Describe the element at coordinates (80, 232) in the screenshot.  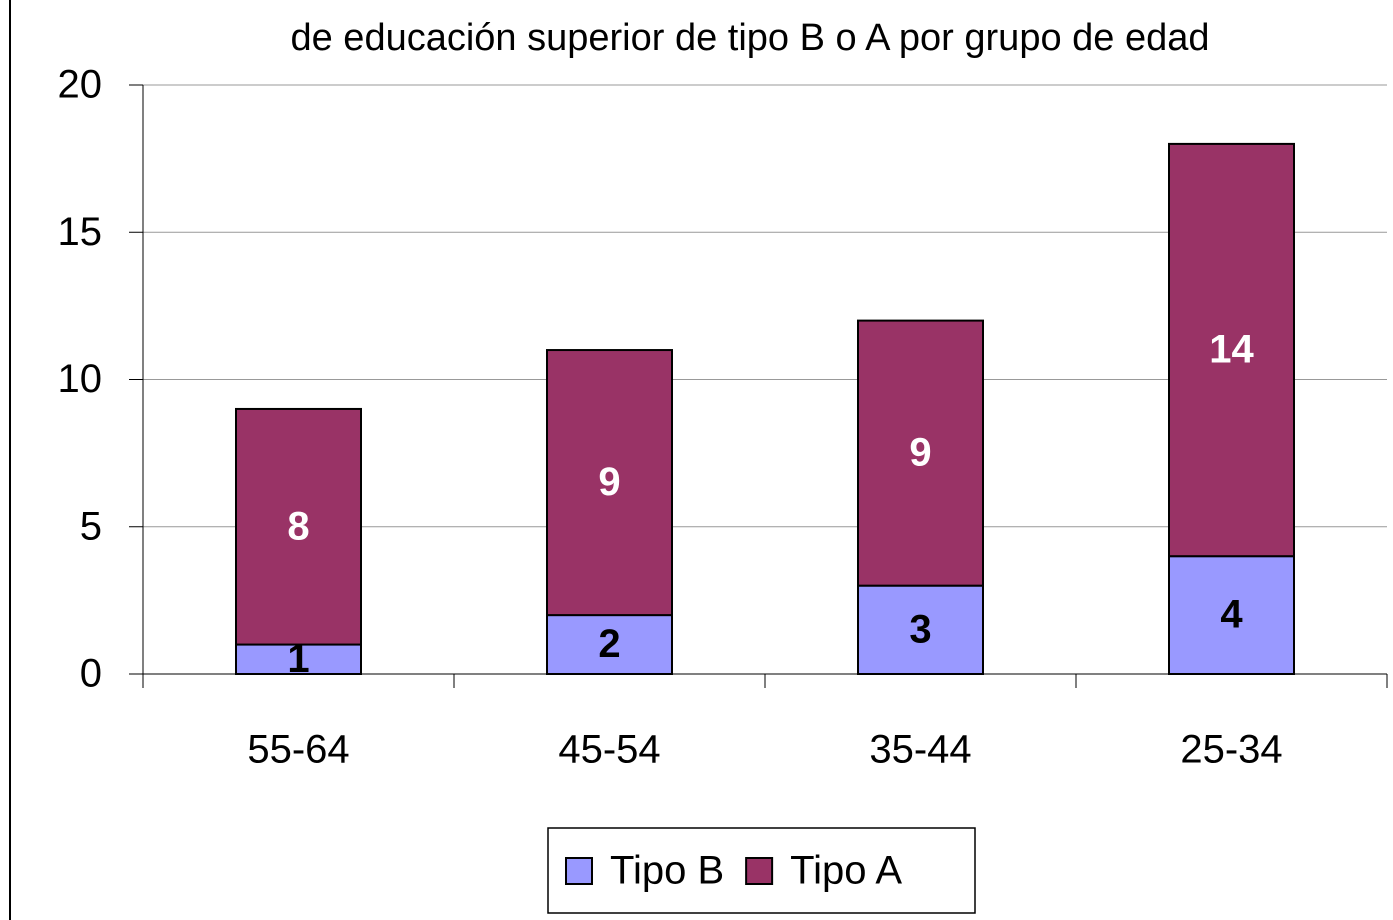
I see `y-tick-label: 15` at that location.